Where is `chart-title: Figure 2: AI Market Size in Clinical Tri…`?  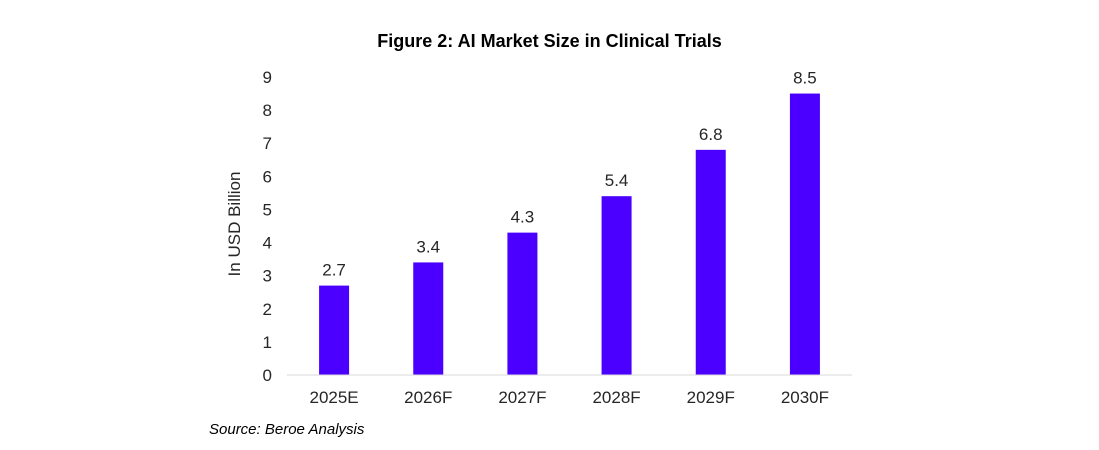
chart-title: Figure 2: AI Market Size in Clinical Tri… is located at coordinates (549, 41).